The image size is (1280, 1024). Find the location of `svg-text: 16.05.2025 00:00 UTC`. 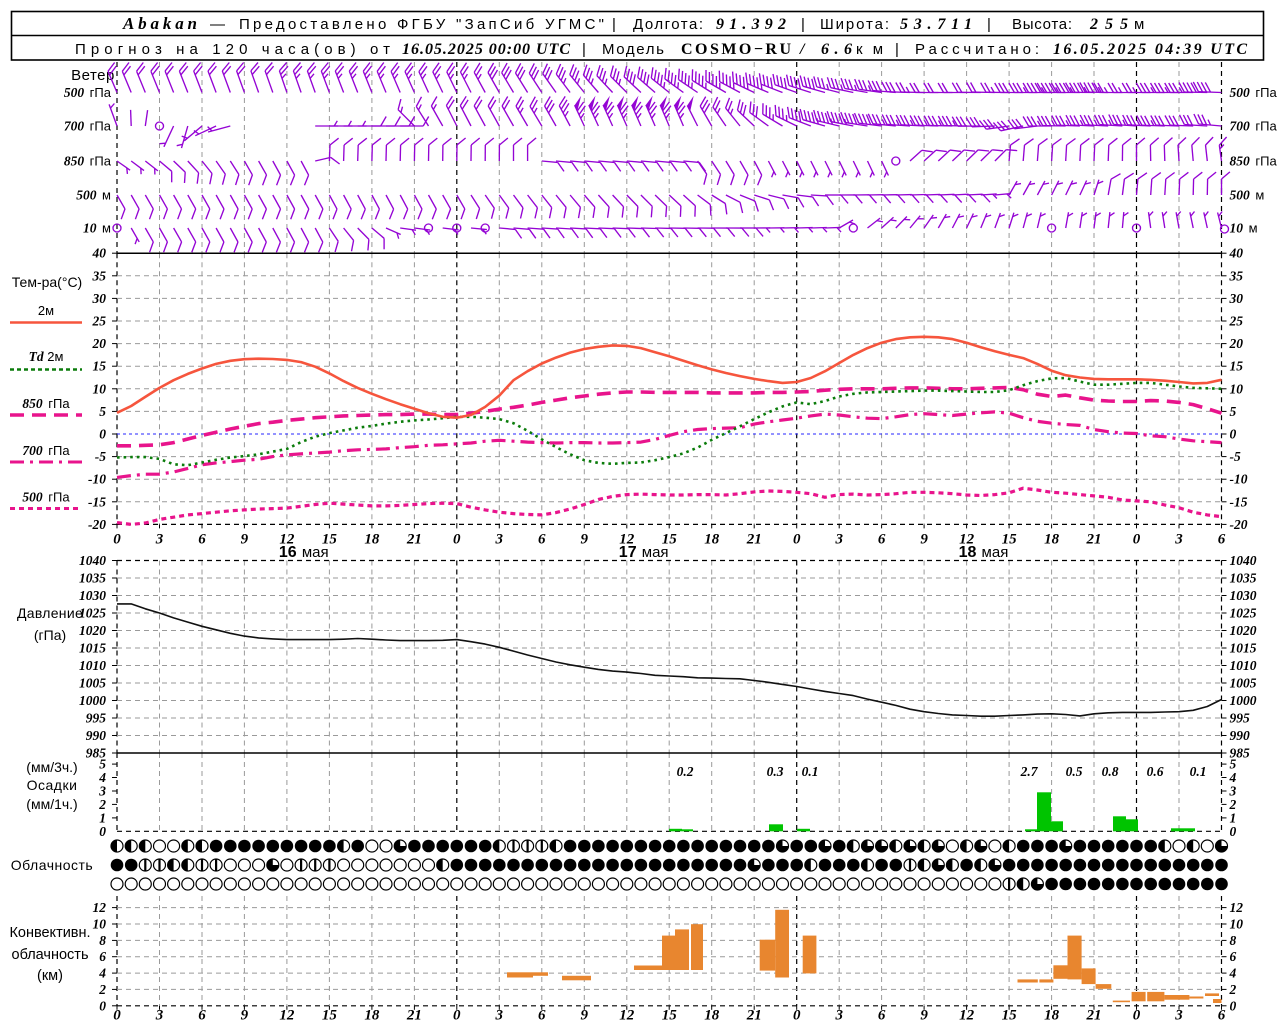

svg-text: 16.05.2025 00:00 UTC is located at coordinates (486, 49).